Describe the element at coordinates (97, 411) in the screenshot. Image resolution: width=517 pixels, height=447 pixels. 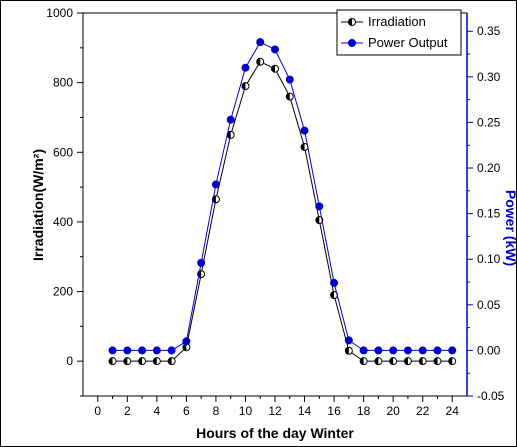
I see `x-tick-label: 0` at that location.